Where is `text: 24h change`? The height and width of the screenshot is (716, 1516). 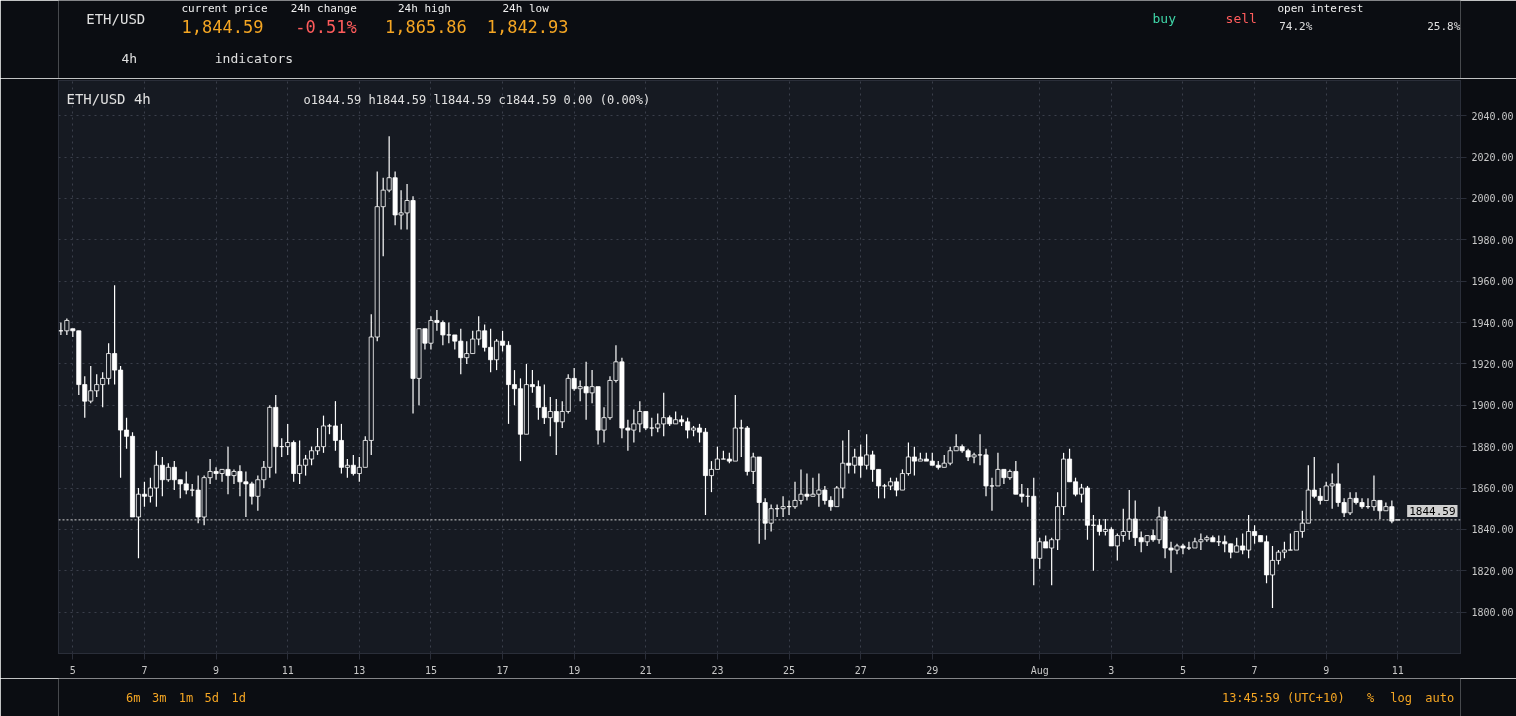
text: 24h change is located at coordinates (323, 8).